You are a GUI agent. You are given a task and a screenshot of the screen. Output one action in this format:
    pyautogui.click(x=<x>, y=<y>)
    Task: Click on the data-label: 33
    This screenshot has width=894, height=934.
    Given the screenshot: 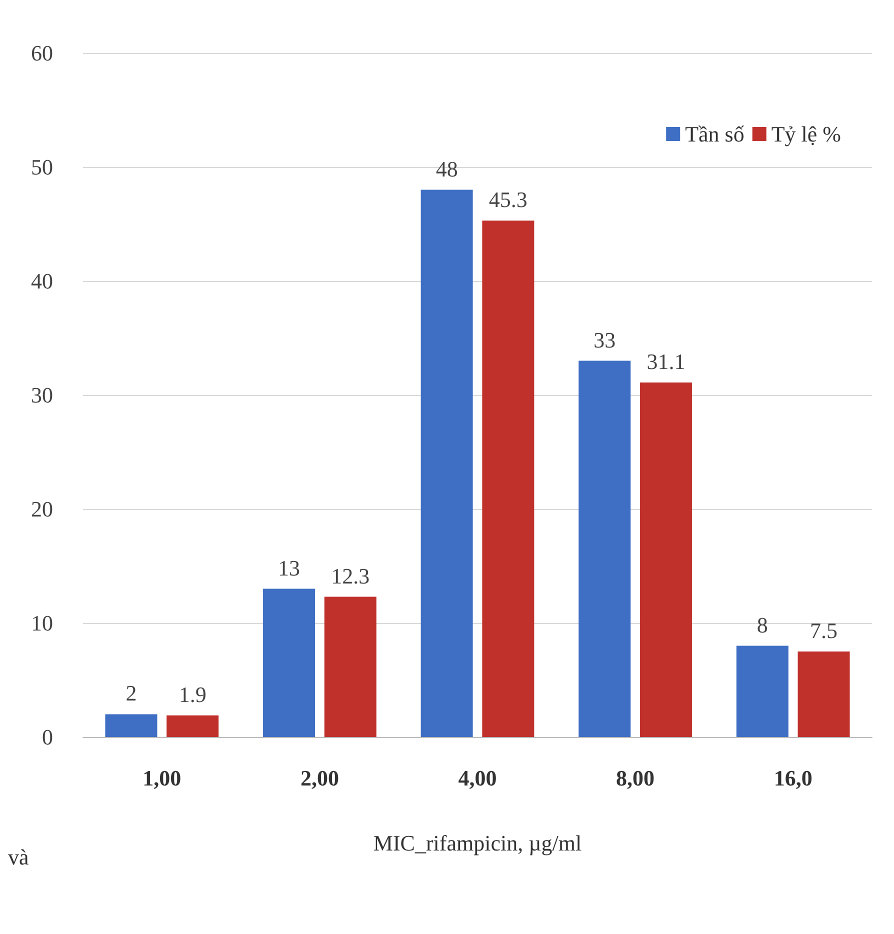 What is the action you would take?
    pyautogui.click(x=605, y=339)
    